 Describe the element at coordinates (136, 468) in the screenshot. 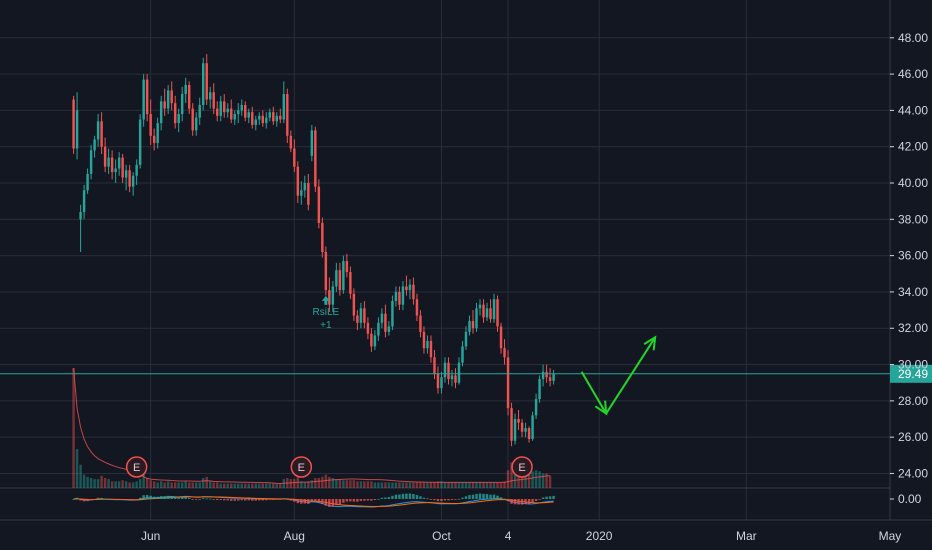

I see `earnings-marker-label: E` at that location.